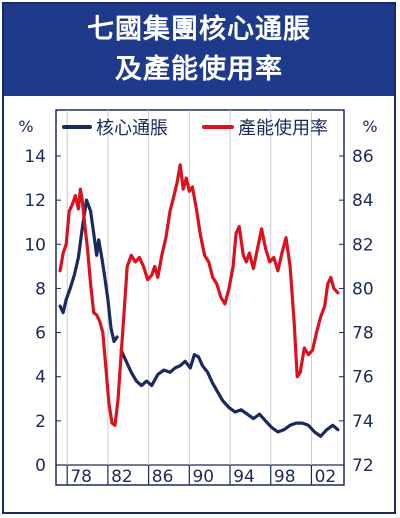 The image size is (400, 518). I want to click on right-axis-tick-label: 86, so click(363, 157).